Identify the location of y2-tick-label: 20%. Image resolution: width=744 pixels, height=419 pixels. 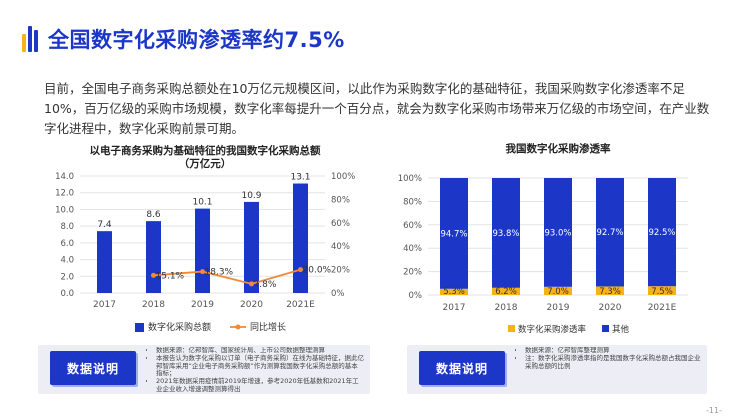
(340, 271).